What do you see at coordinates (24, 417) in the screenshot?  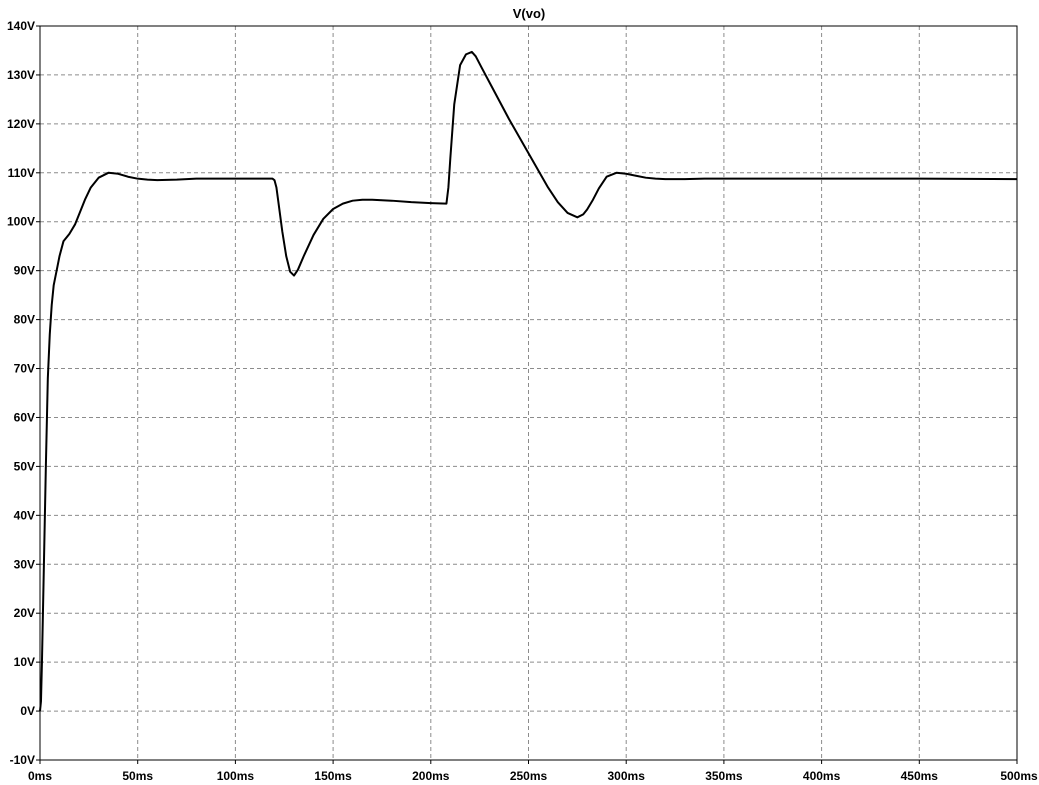 I see `y-tick-label: 60V` at bounding box center [24, 417].